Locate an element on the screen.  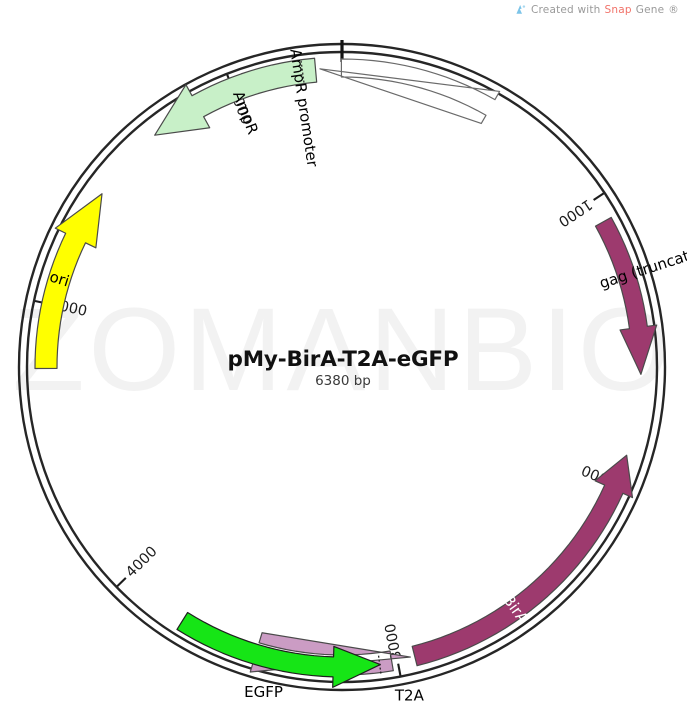
egfp-t2a-junction-divider is located at coordinates (379, 664).